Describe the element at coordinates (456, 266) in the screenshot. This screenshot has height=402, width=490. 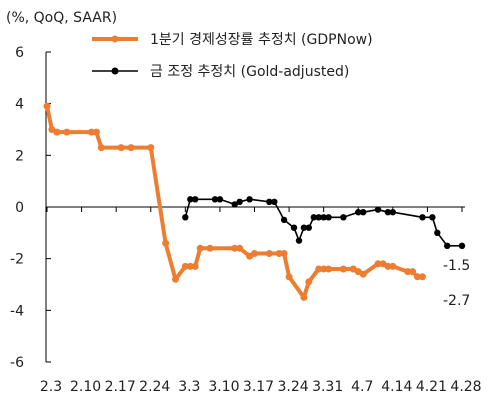
I see `end-label-gold: -1.5` at that location.